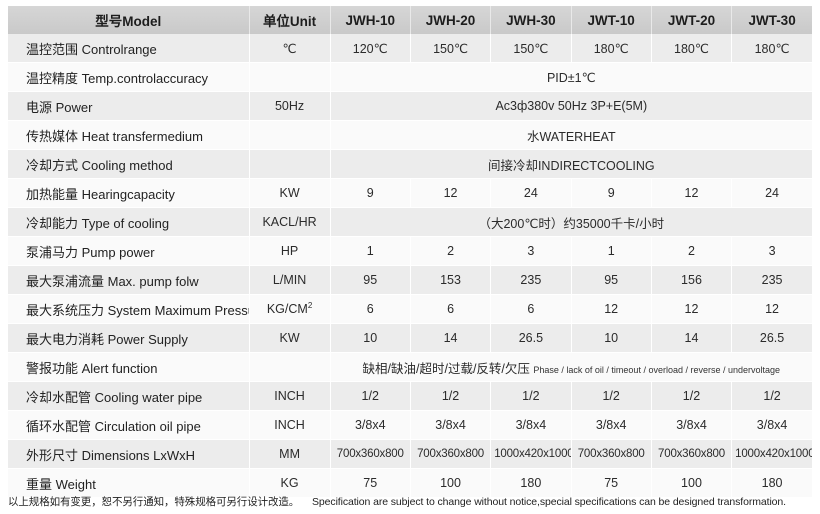 The width and height of the screenshot is (820, 514). Describe the element at coordinates (290, 280) in the screenshot. I see `row-unit: L/MIN` at that location.